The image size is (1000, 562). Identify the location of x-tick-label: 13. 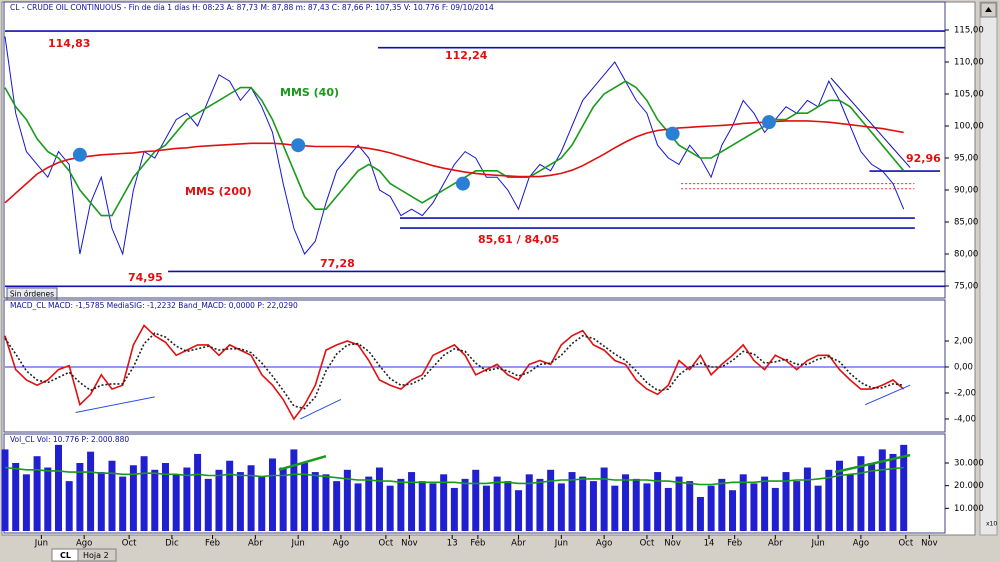
(452, 544).